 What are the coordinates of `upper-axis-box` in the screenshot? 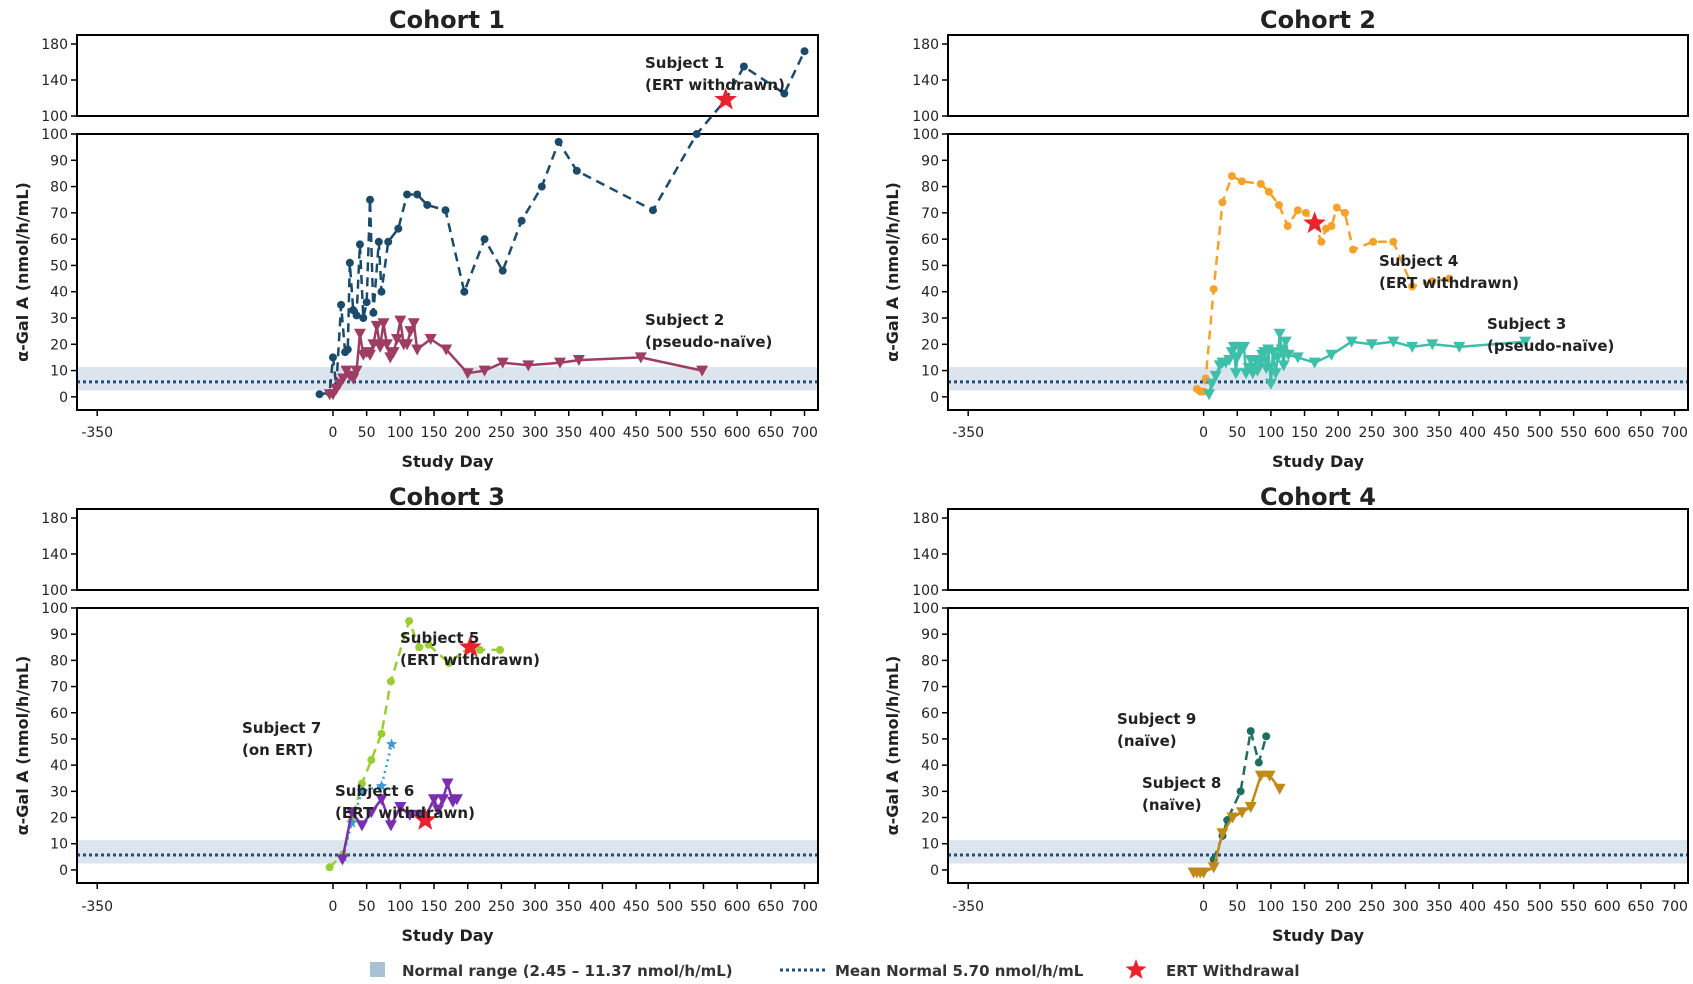 It's located at (1318, 549).